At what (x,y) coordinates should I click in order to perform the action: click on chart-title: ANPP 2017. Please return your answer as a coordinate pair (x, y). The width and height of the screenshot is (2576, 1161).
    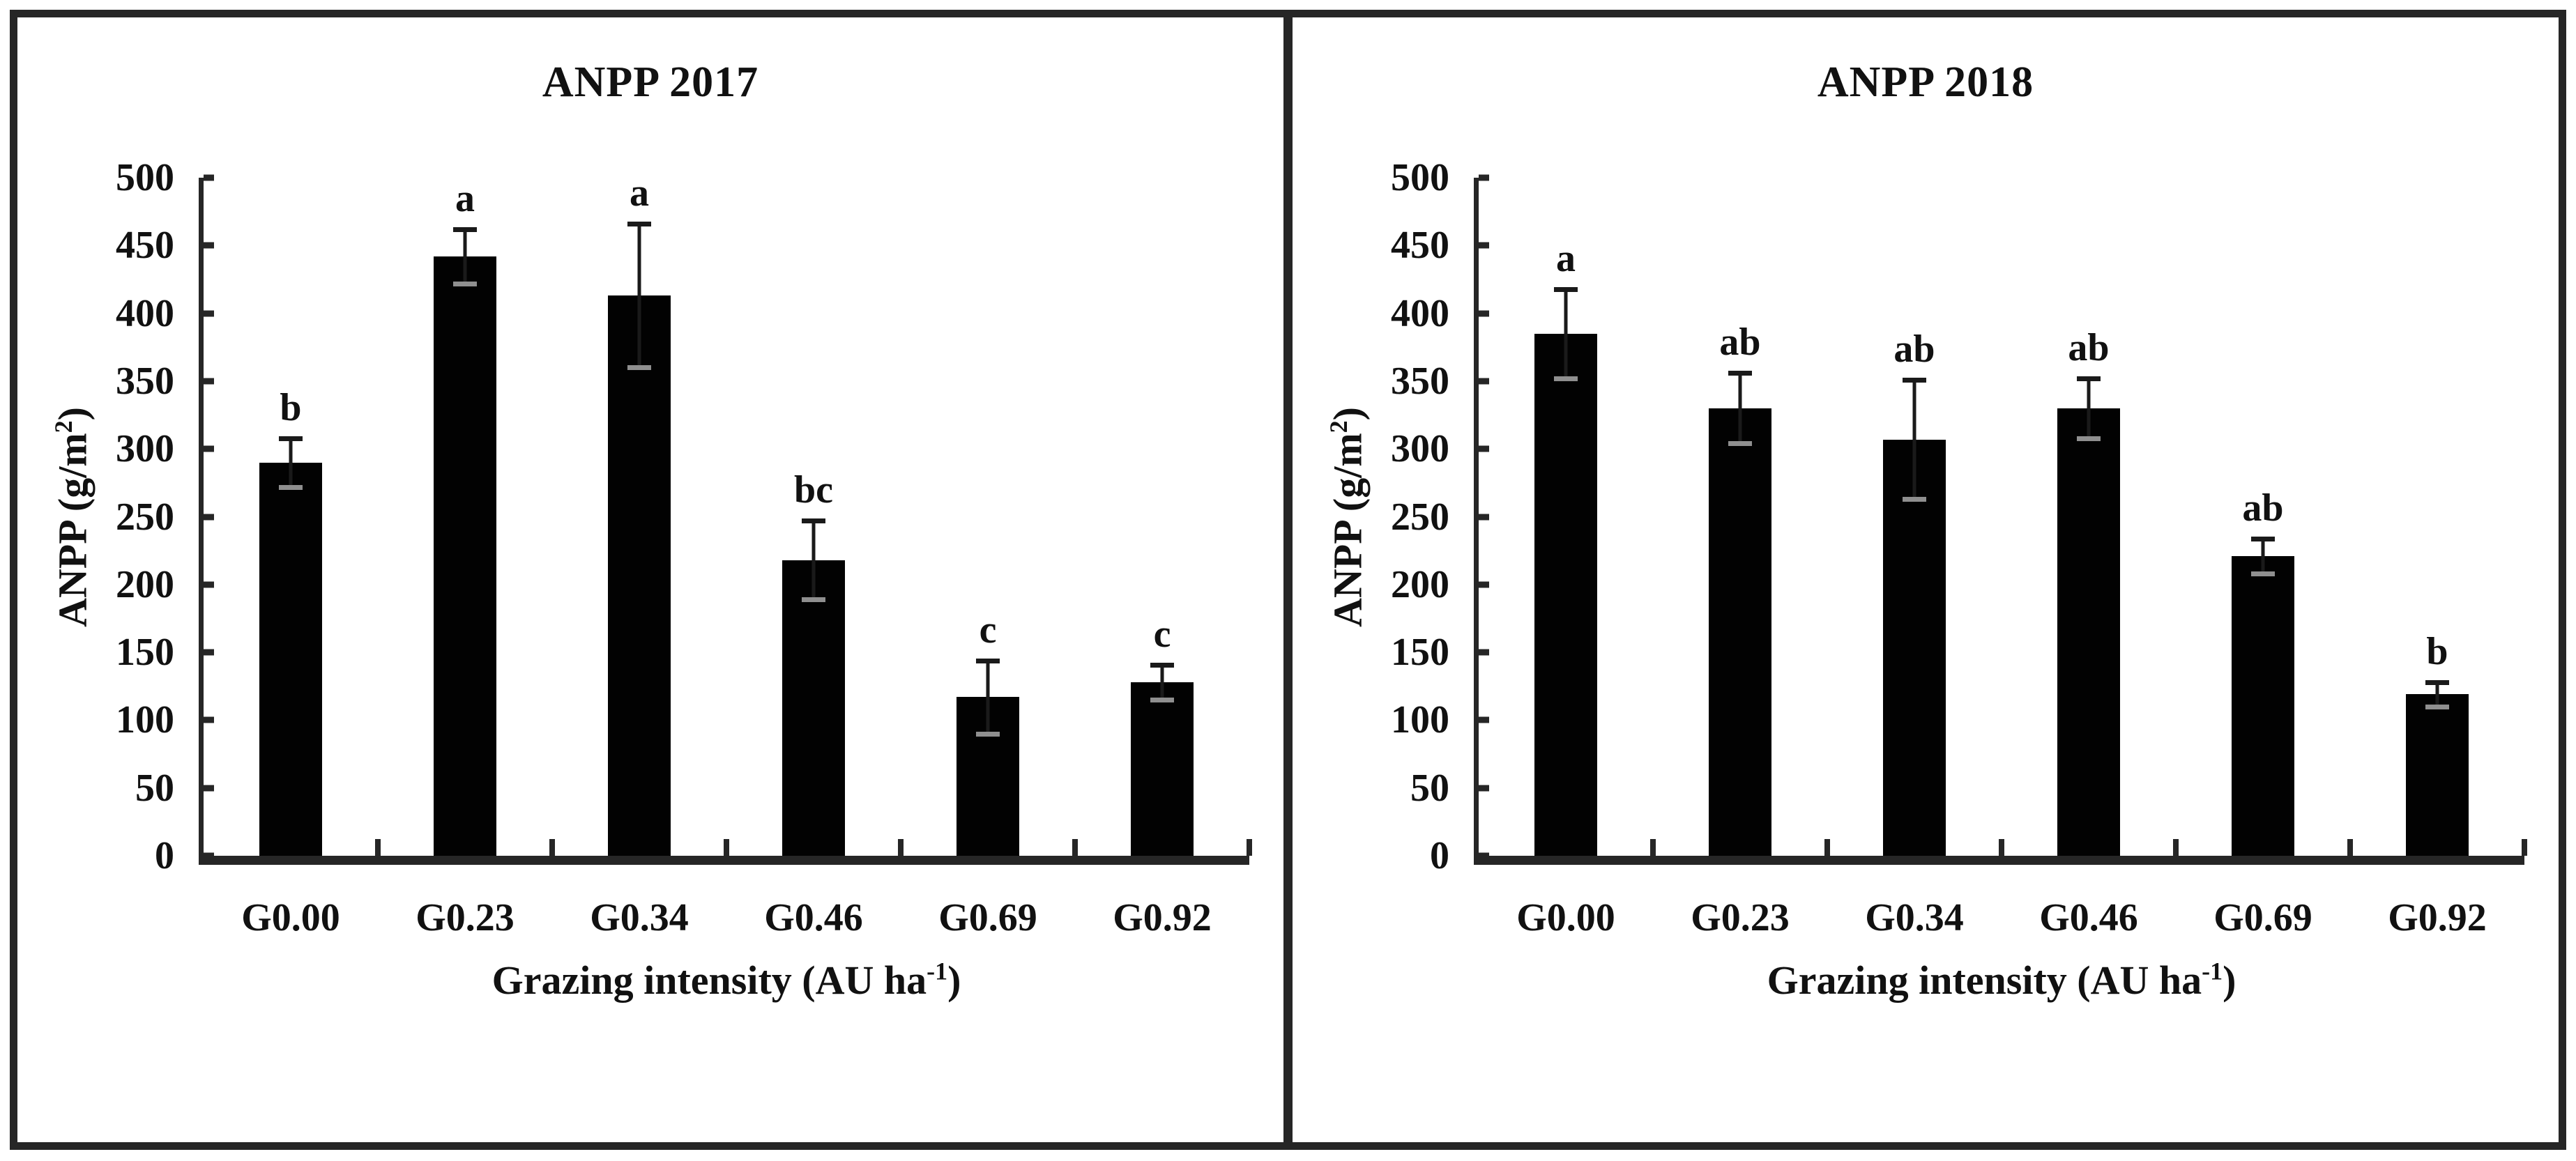
    Looking at the image, I should click on (651, 82).